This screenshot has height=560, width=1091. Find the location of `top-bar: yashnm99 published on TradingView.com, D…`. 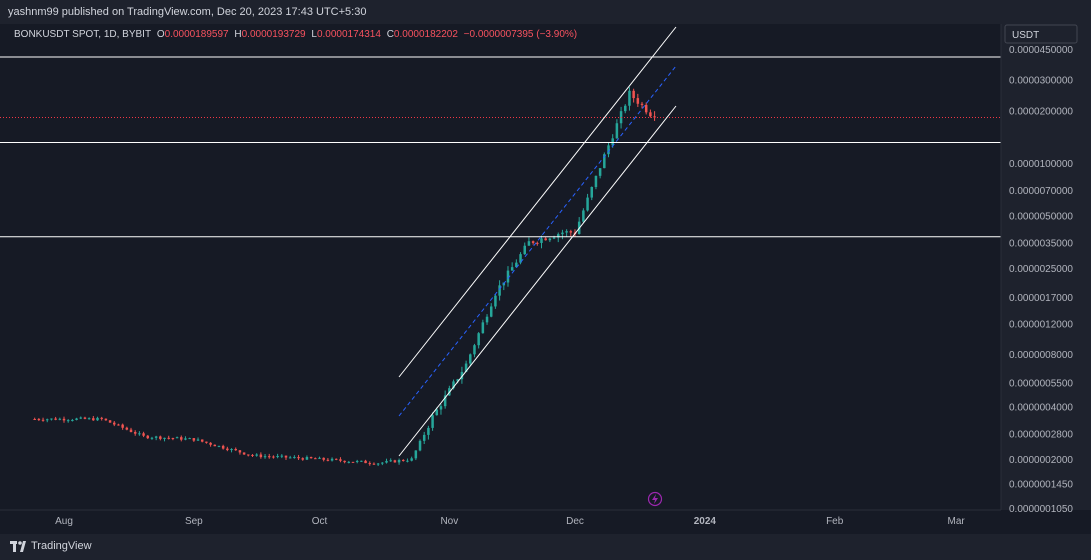

top-bar: yashnm99 published on TradingView.com, D… is located at coordinates (545, 12).